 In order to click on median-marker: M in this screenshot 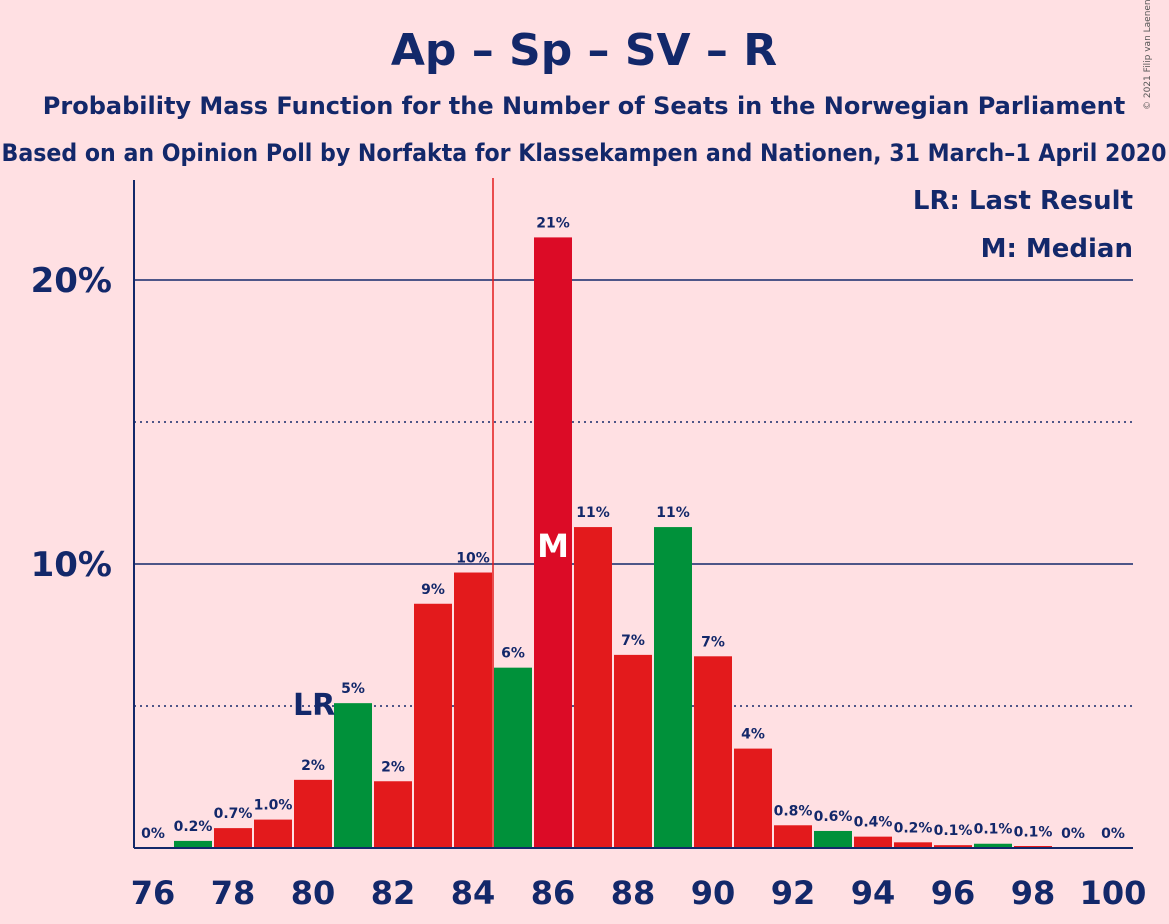, I will do `click(553, 546)`.